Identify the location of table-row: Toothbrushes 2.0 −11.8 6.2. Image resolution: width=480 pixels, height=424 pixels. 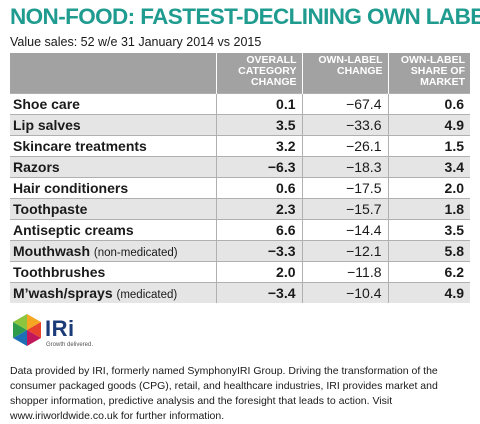
(240, 272).